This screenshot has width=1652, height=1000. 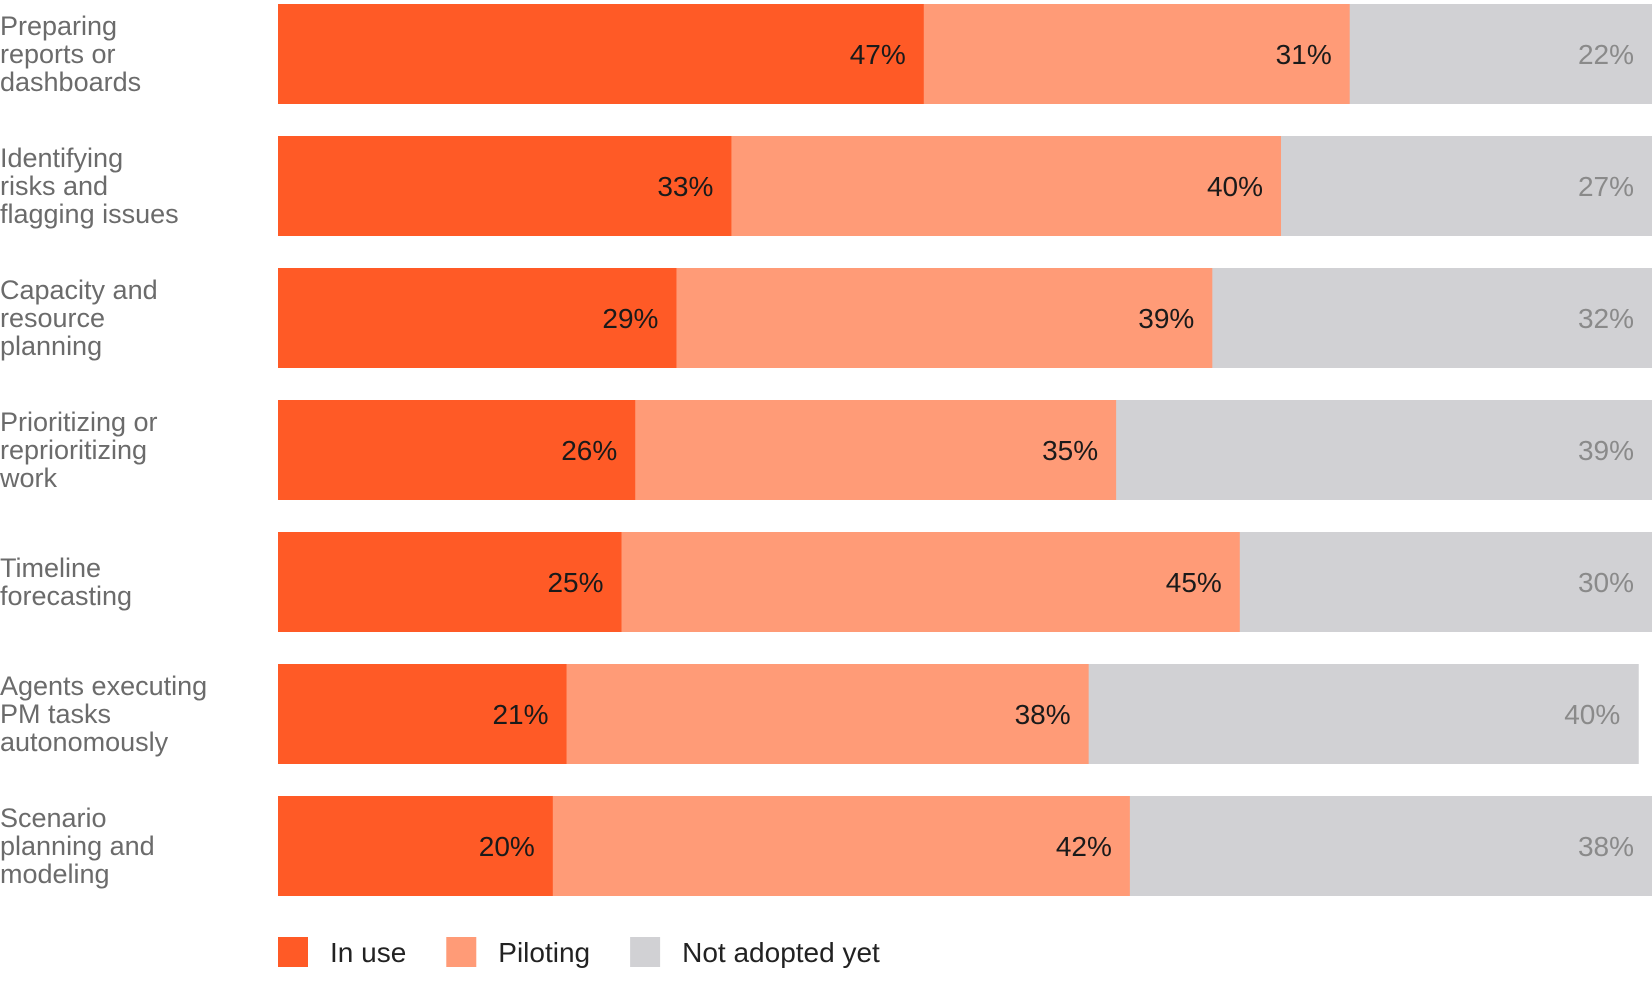 I want to click on category-label: Timeline forecasting, so click(x=66, y=582).